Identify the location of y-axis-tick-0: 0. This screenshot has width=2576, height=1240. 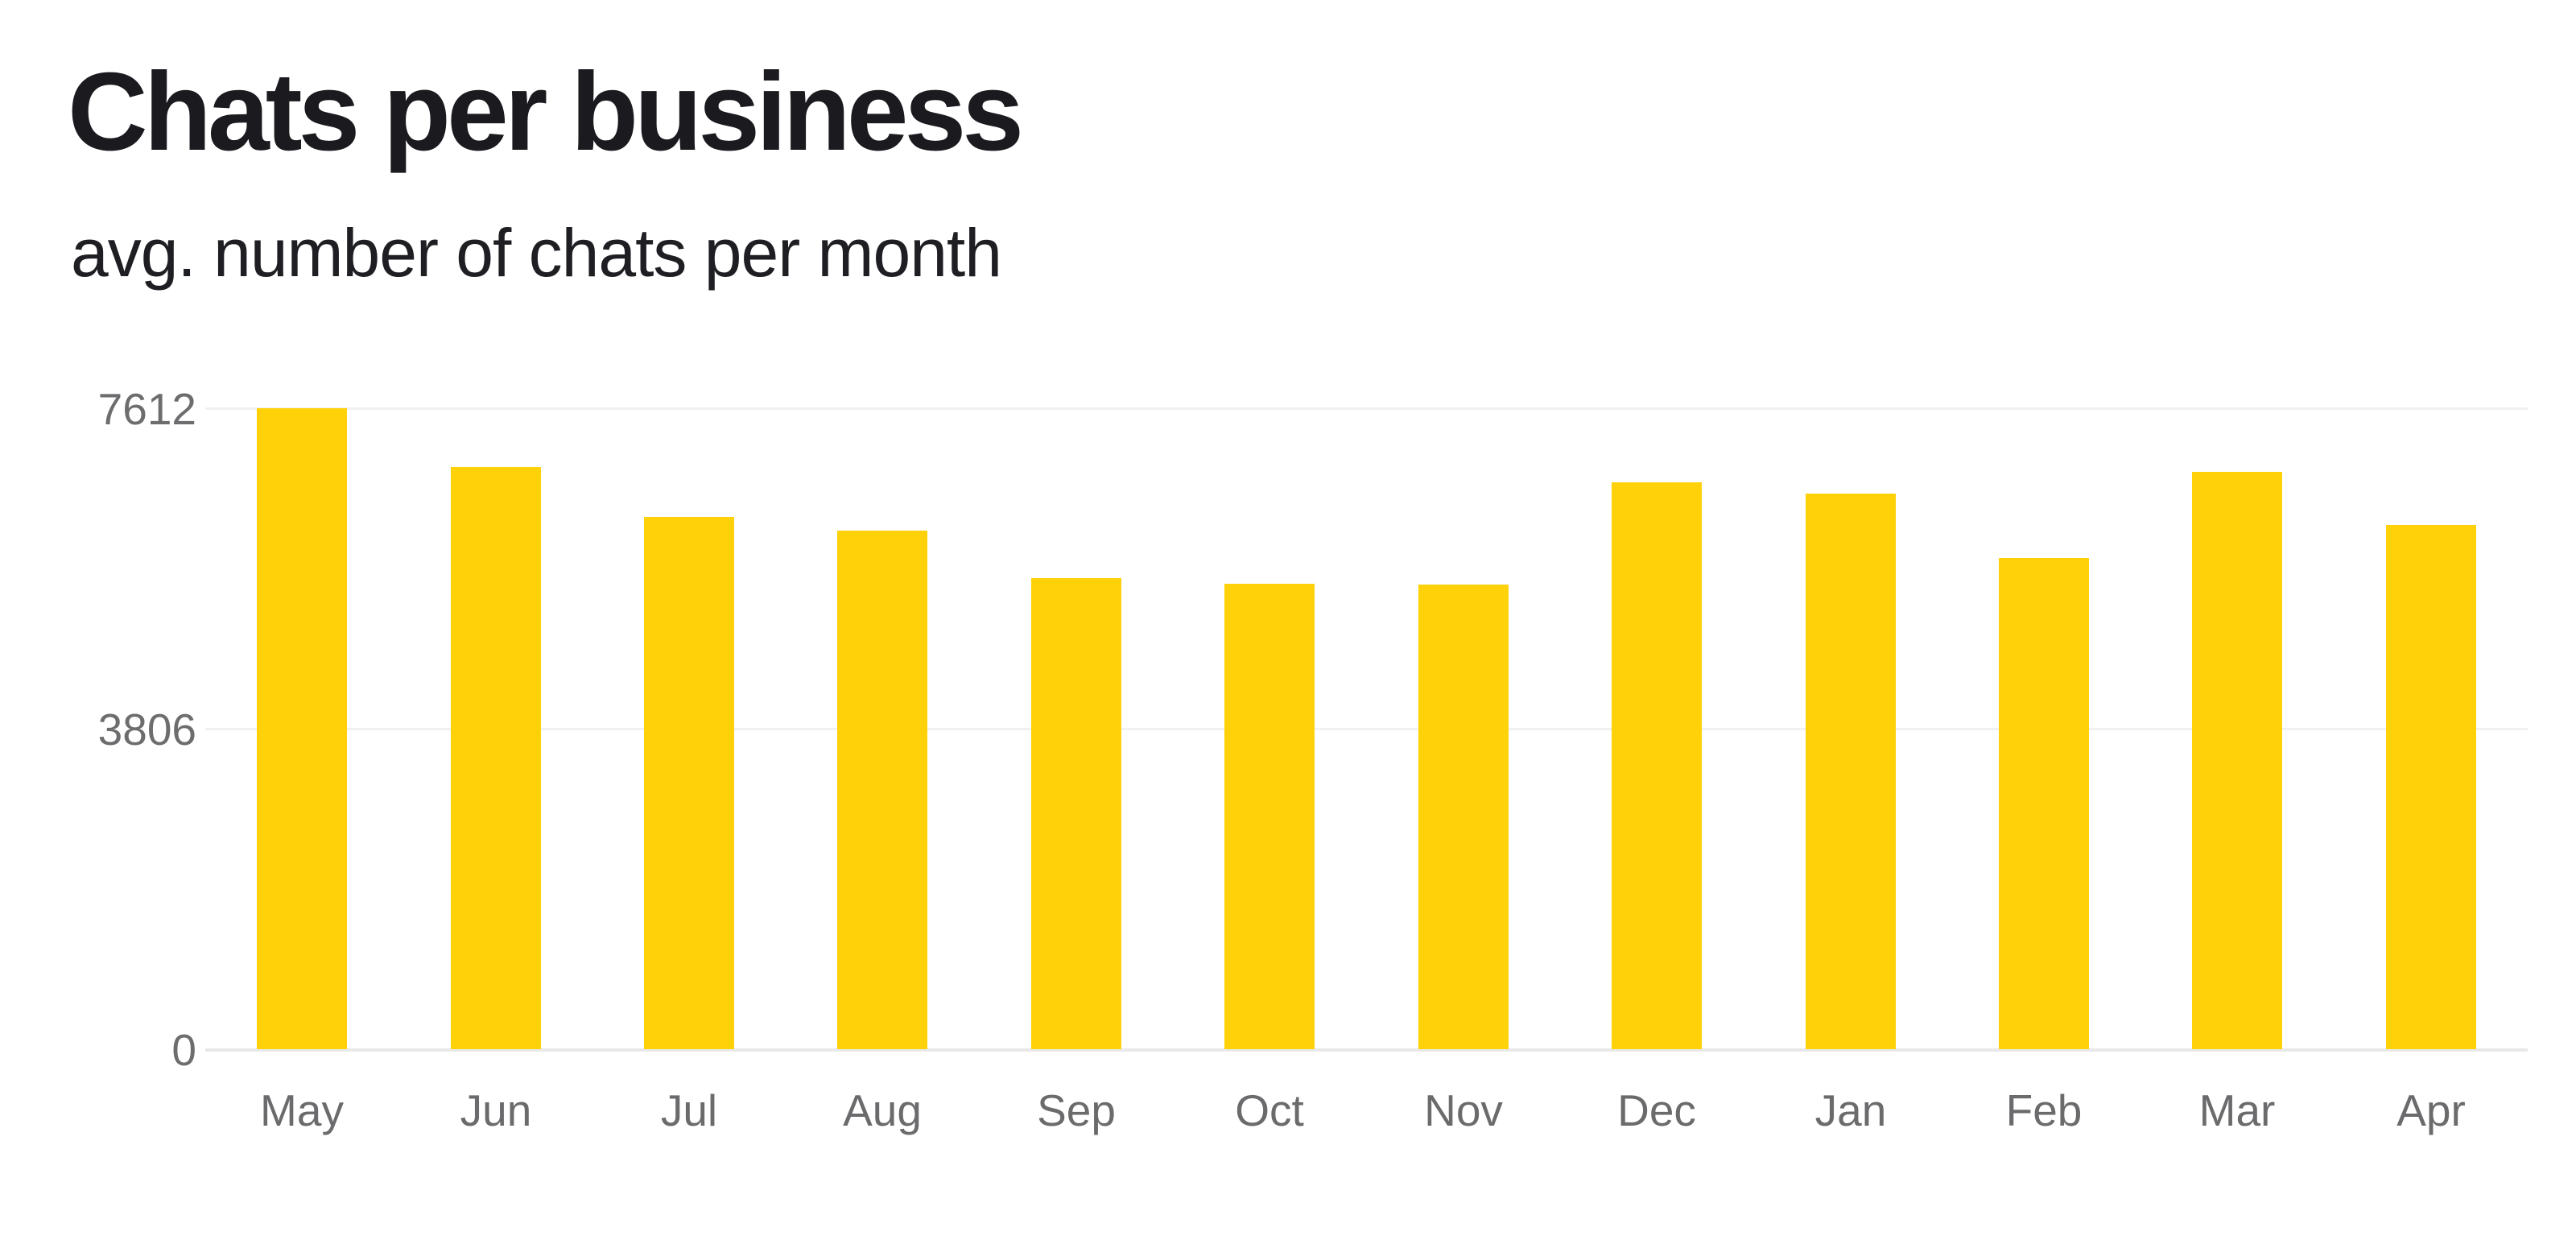
(183, 1050).